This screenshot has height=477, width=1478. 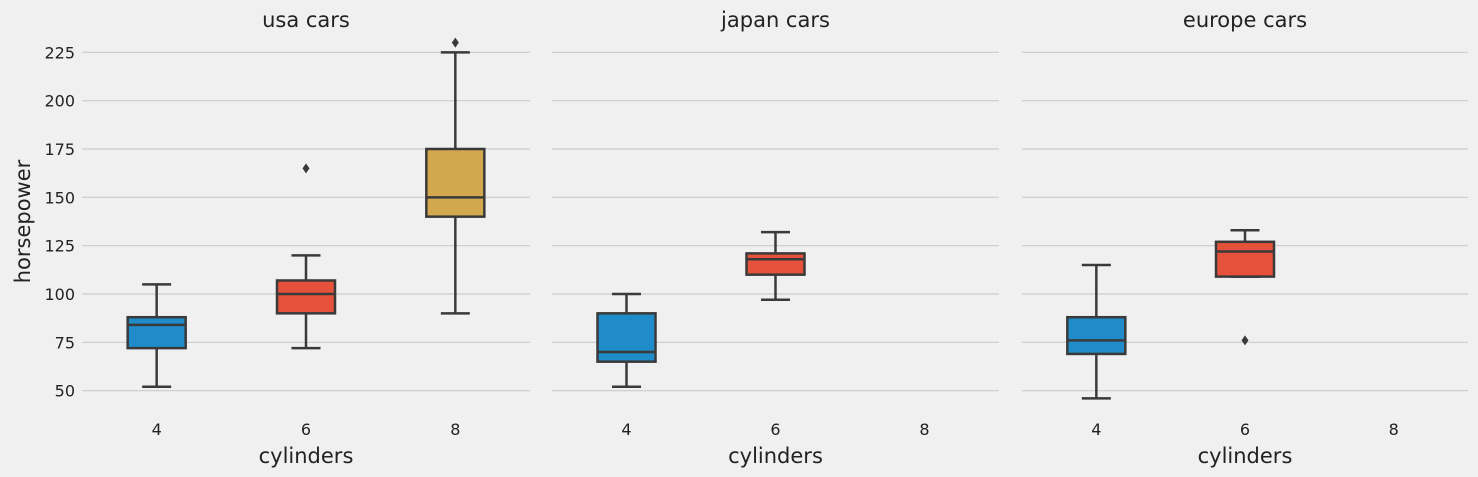 I want to click on y-tick-label: 150, so click(x=59, y=197).